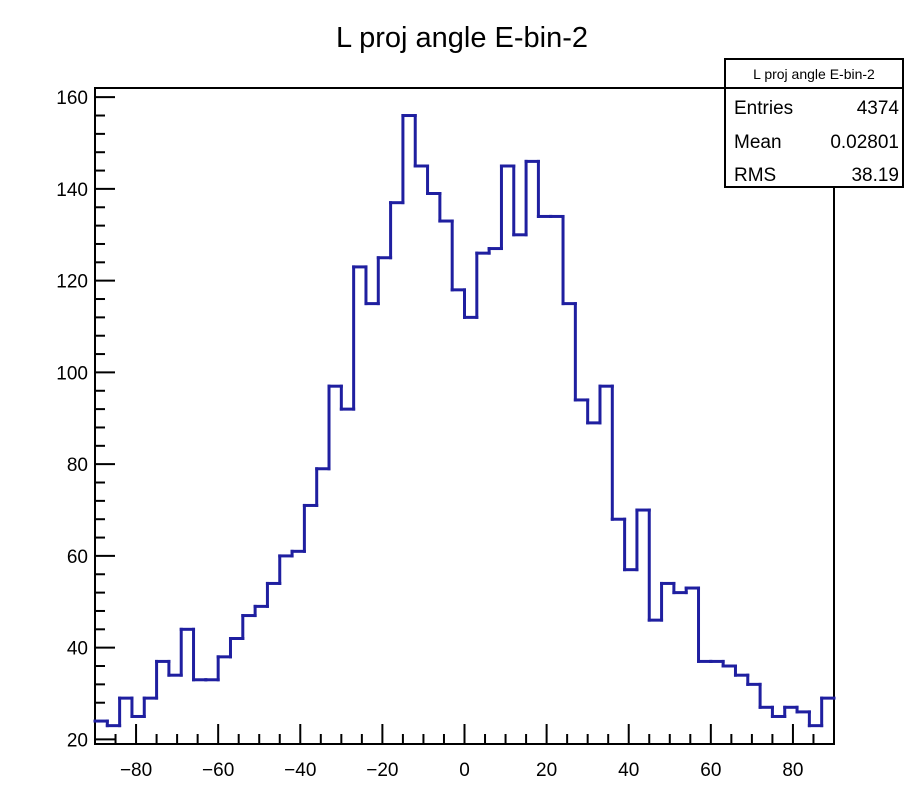 The image size is (923, 787). What do you see at coordinates (792, 770) in the screenshot?
I see `x-tick-label: 80` at bounding box center [792, 770].